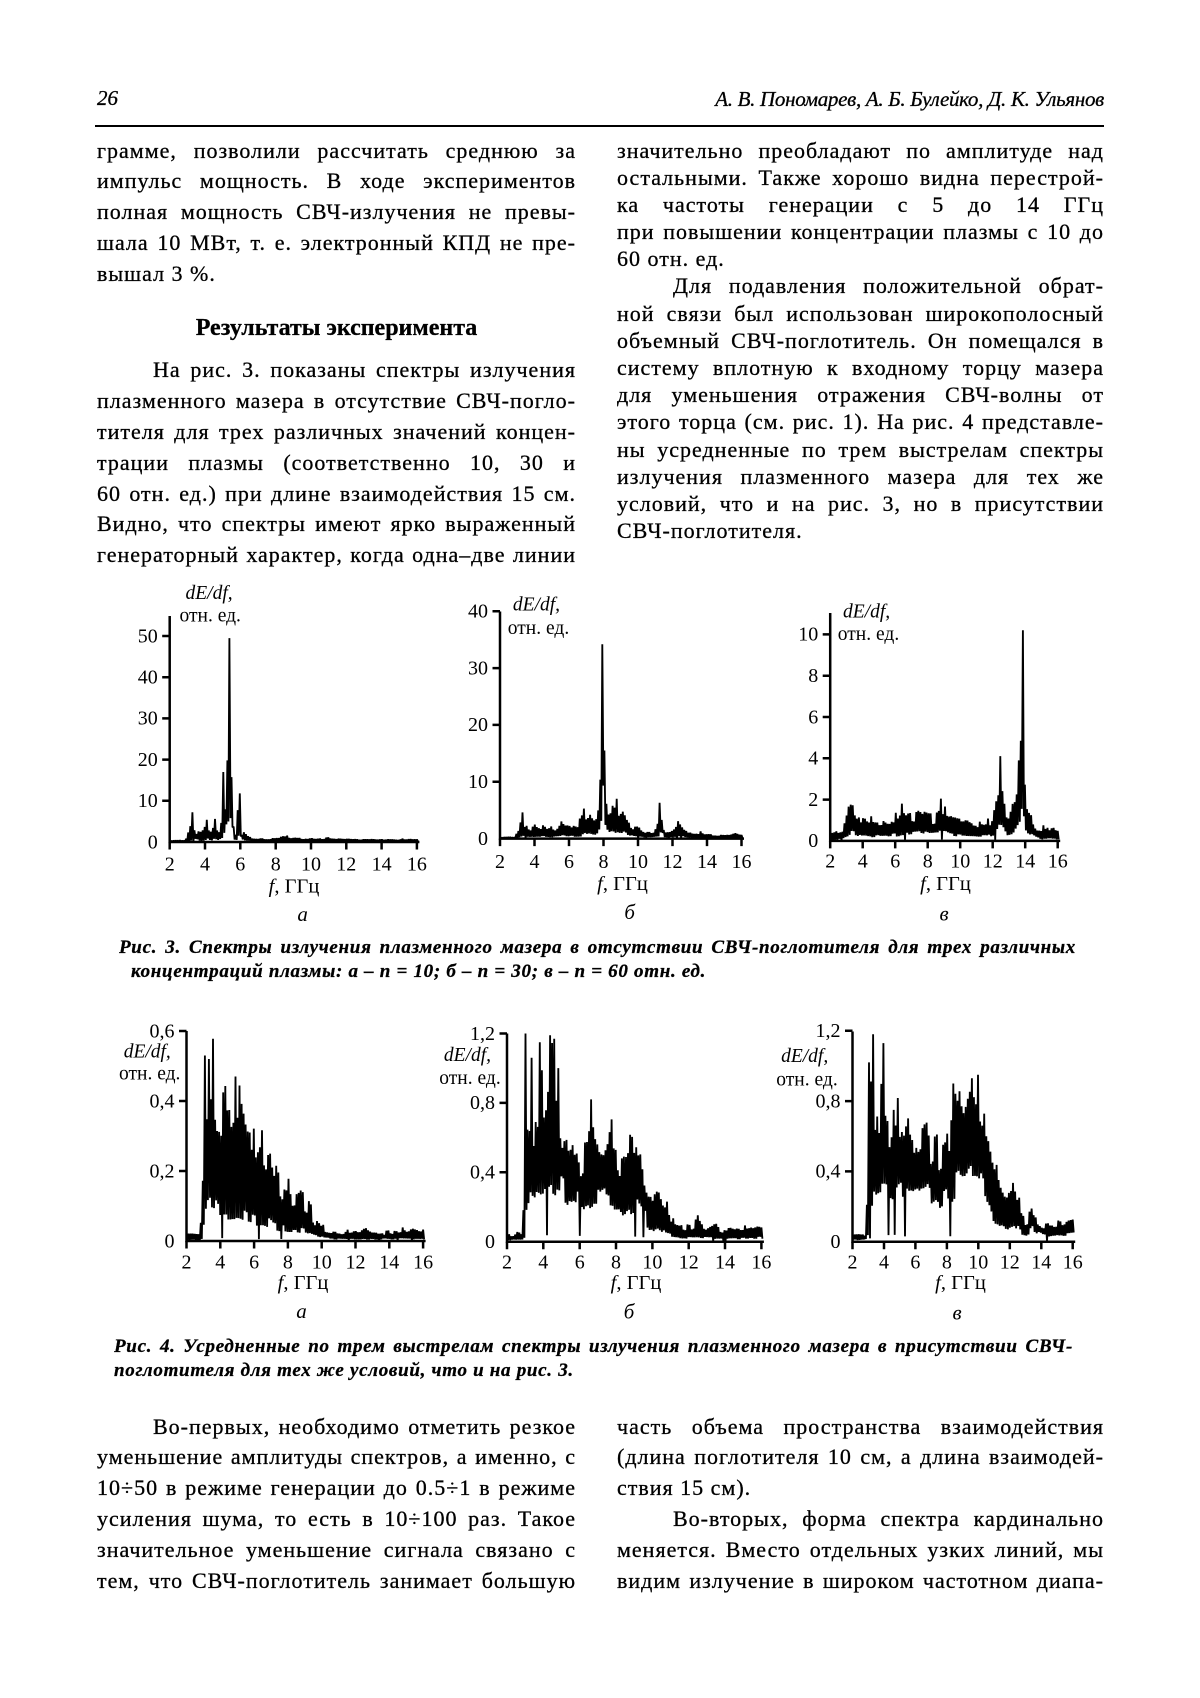 This screenshot has width=1200, height=1698. I want to click on svg-text: 50, so click(148, 636).